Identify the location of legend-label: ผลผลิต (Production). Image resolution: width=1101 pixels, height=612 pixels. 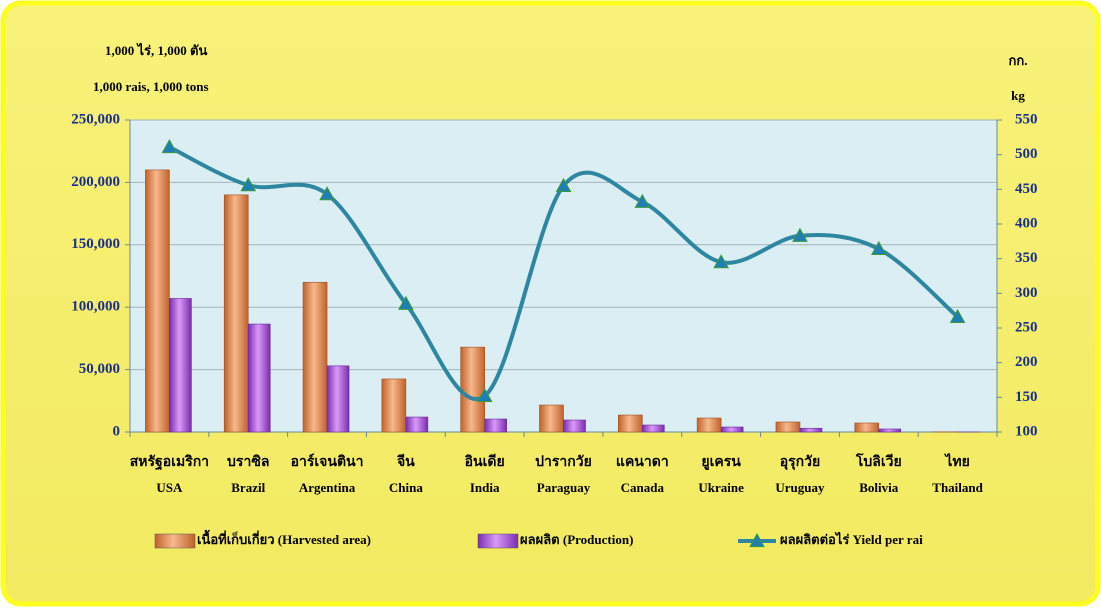
(576, 539).